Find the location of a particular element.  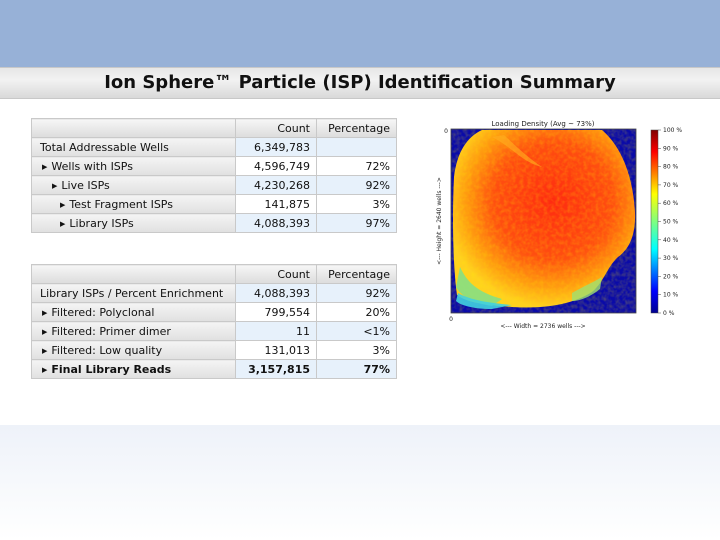

row-count: 799,554 is located at coordinates (276, 312).